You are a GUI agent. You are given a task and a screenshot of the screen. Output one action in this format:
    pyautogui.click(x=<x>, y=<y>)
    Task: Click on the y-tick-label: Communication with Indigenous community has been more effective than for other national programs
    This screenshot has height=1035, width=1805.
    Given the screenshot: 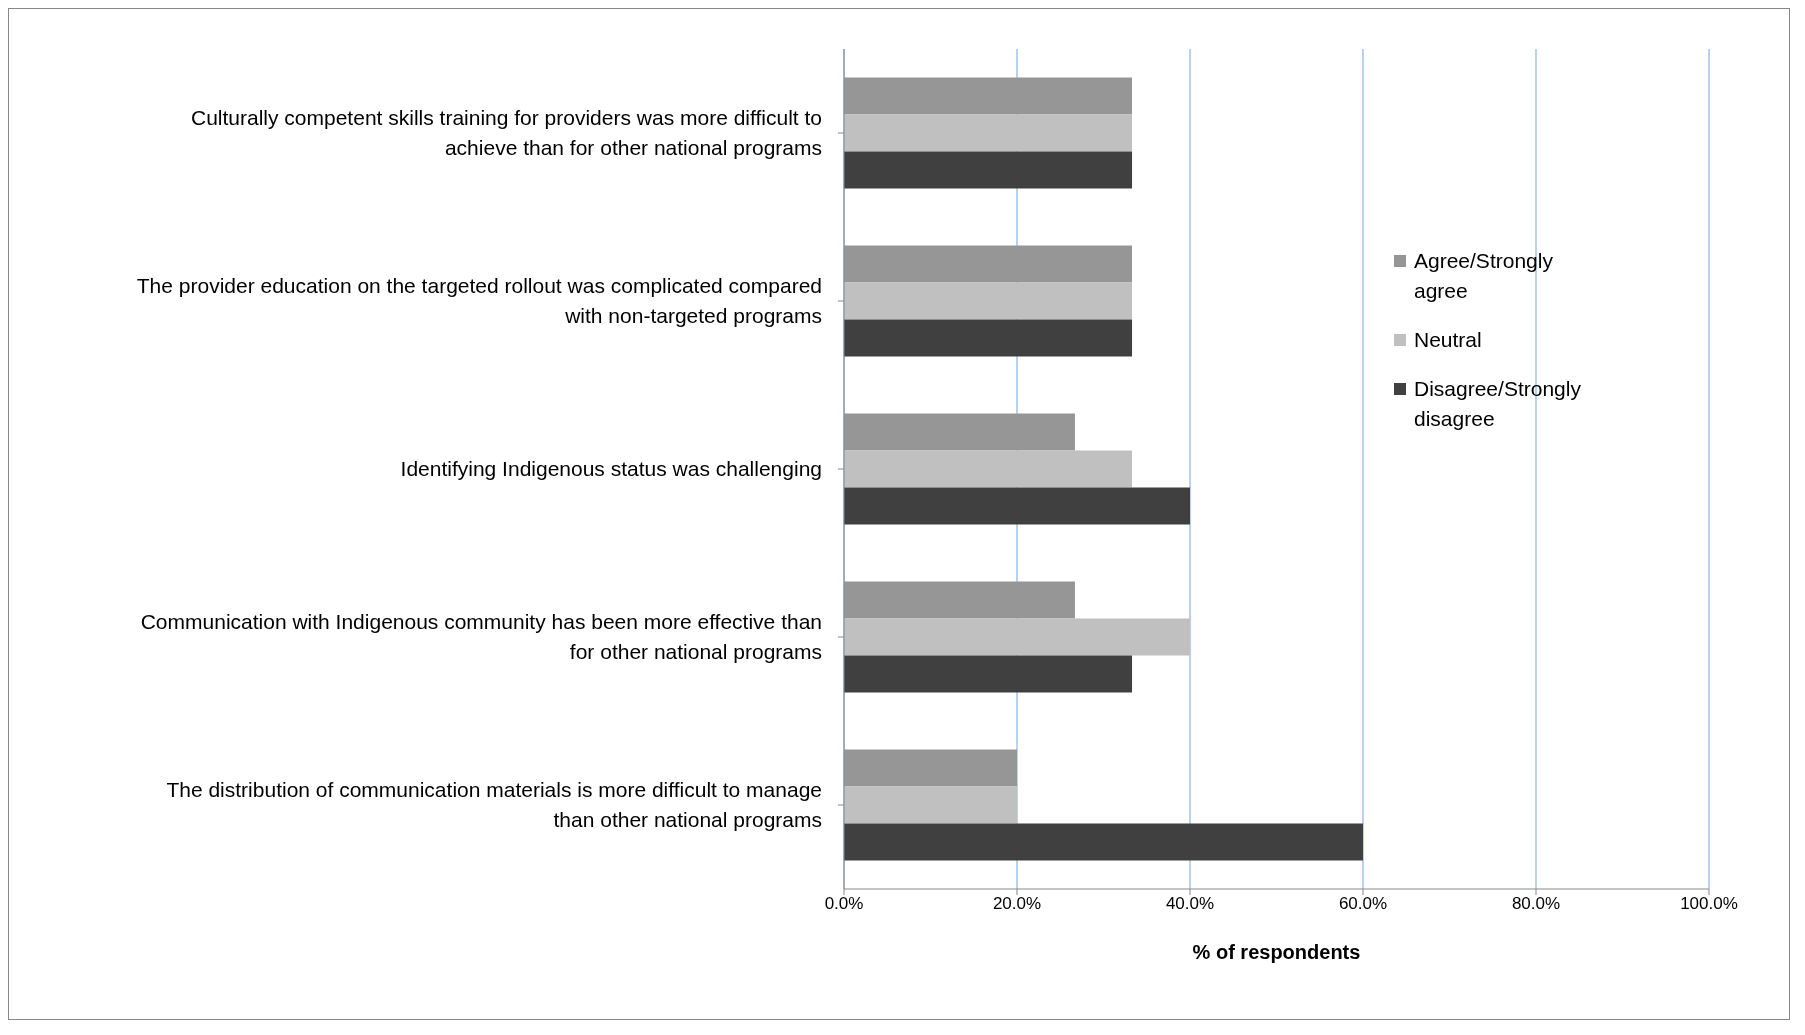 What is the action you would take?
    pyautogui.click(x=481, y=636)
    